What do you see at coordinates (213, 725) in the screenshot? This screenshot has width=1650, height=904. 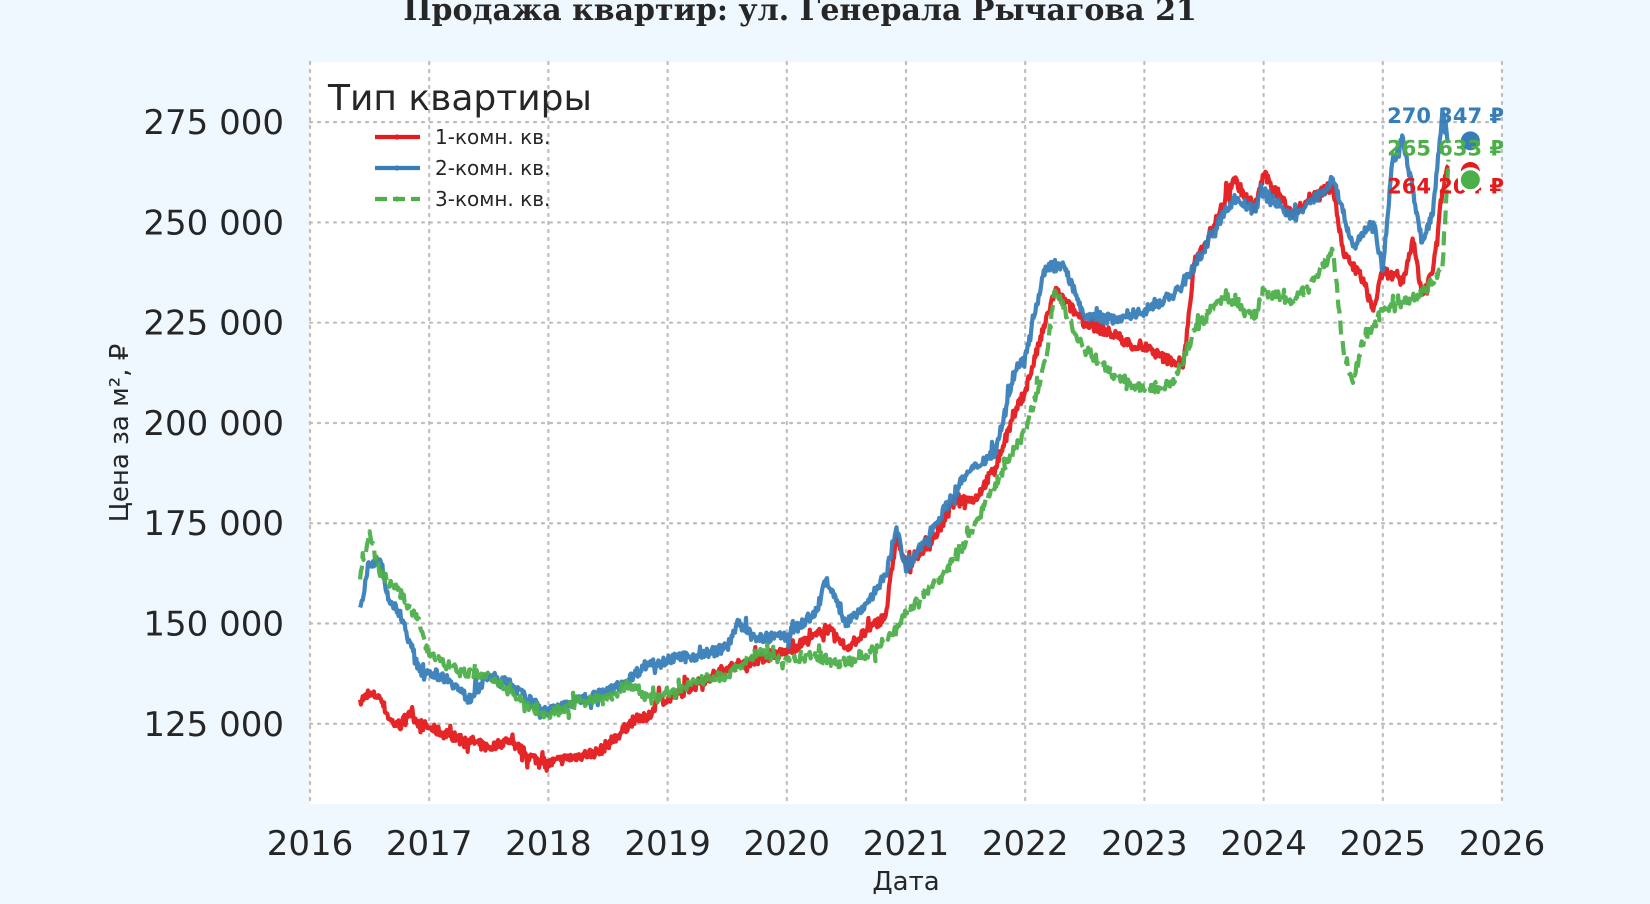 I see `y-tick-label: 125 000` at bounding box center [213, 725].